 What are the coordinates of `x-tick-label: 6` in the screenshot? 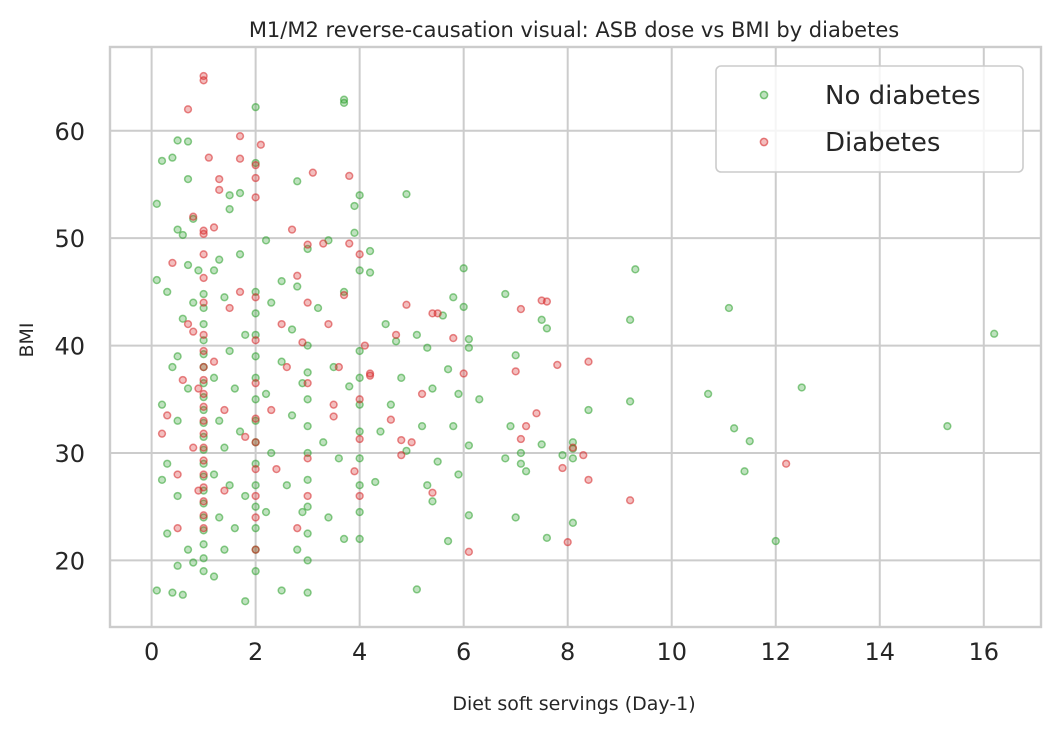 It's located at (463, 652).